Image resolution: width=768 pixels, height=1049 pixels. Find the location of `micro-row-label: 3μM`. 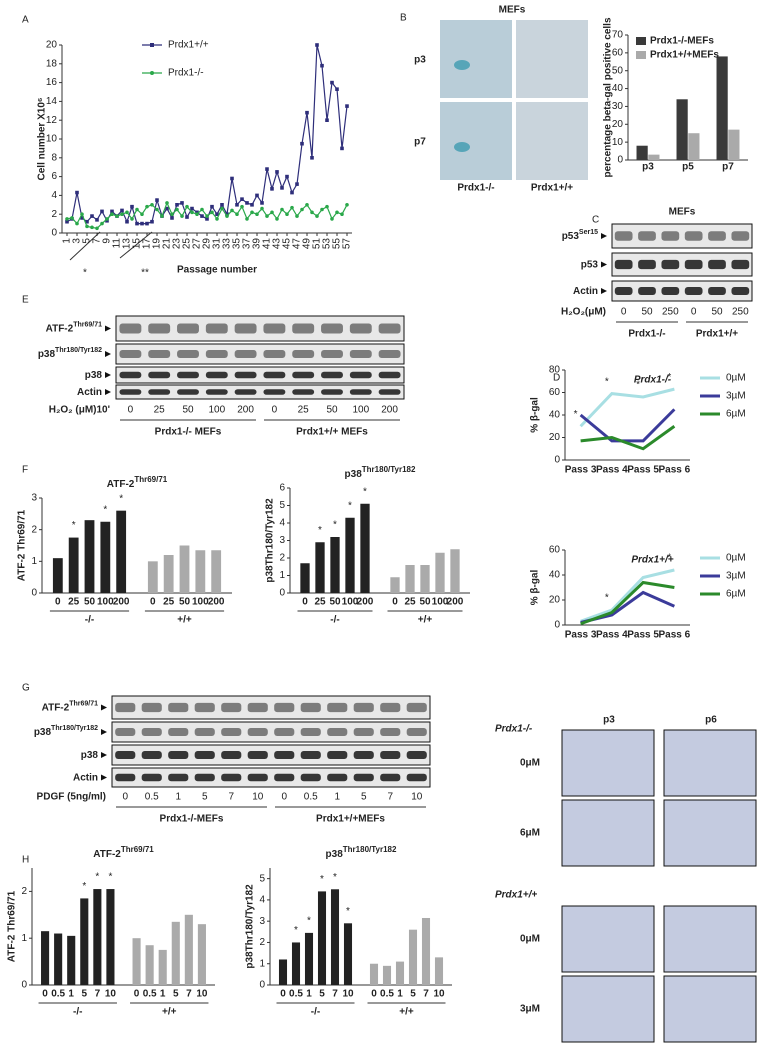

micro-row-label: 3μM is located at coordinates (530, 1009).